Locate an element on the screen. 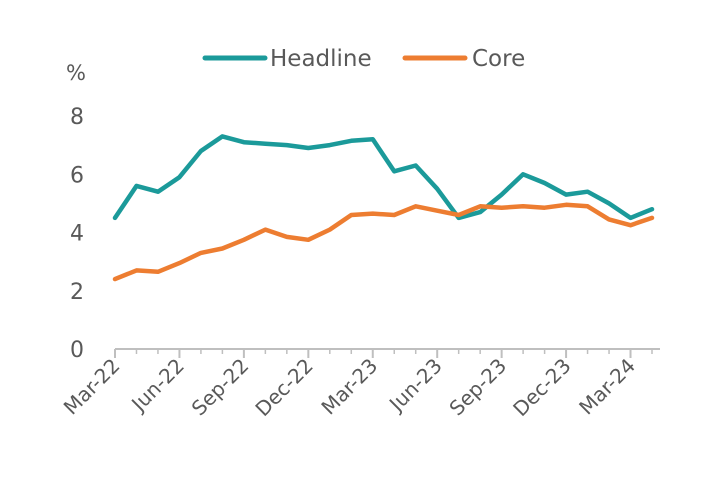 The height and width of the screenshot is (483, 720). y-tick-label: 0 is located at coordinates (77, 350).